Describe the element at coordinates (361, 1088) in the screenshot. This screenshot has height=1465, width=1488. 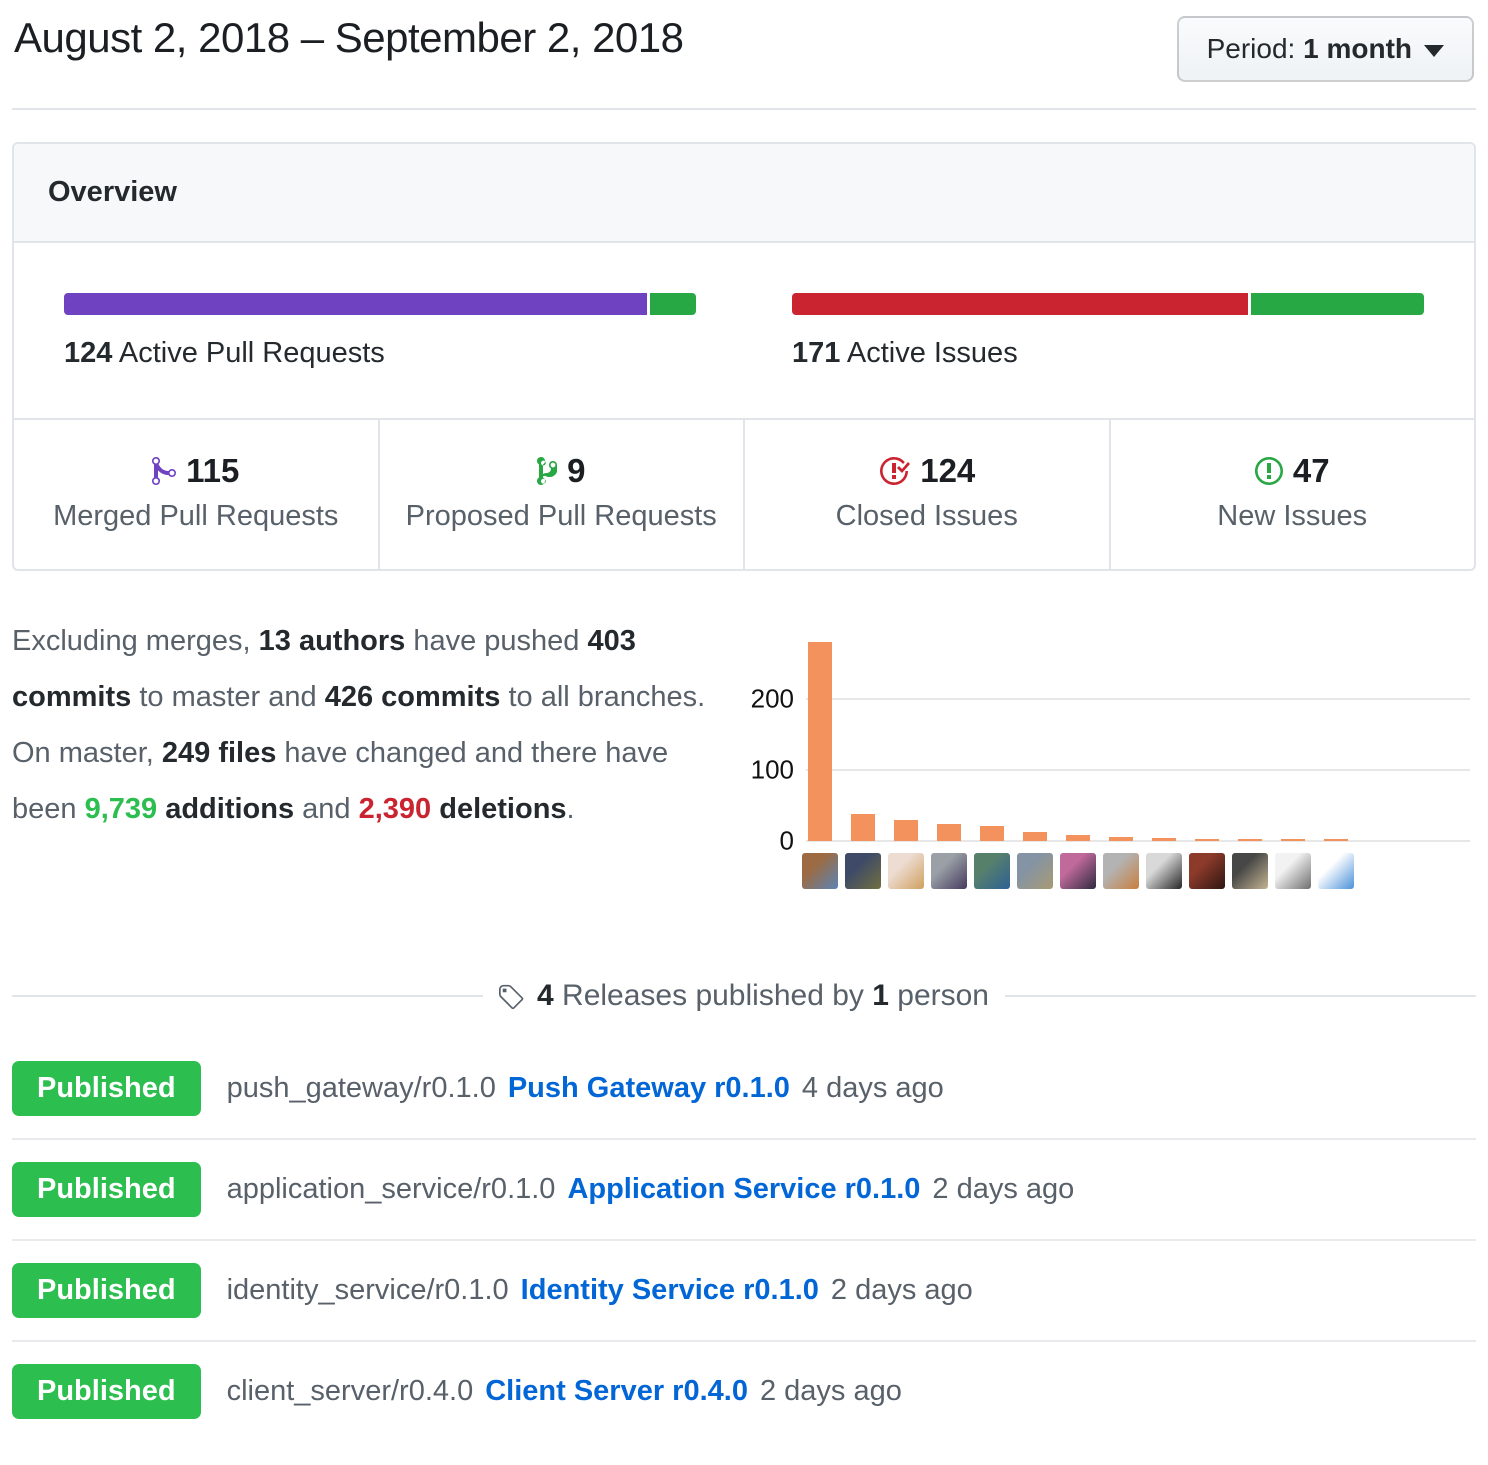
I see `release-tag-name: push_gateway/r0.1.0` at that location.